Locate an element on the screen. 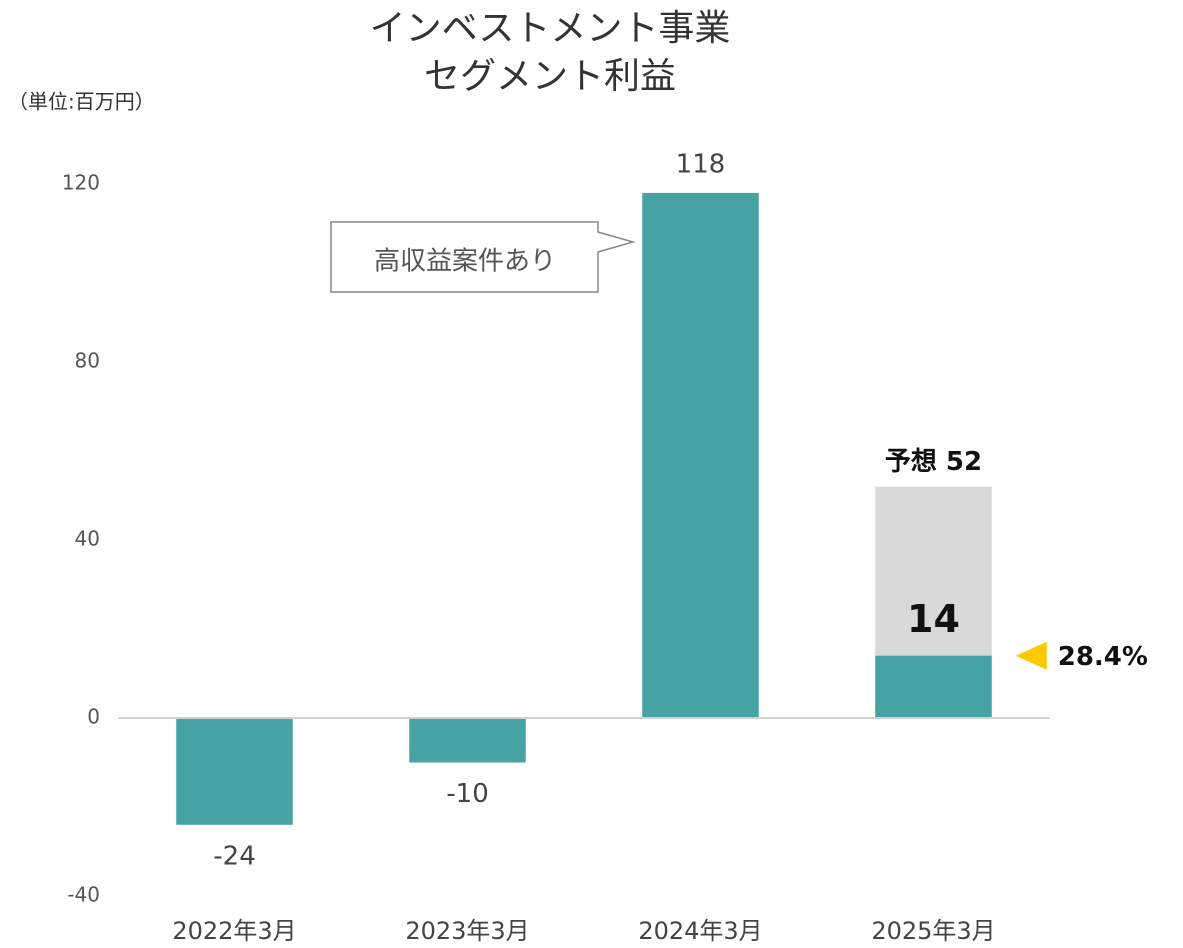 The height and width of the screenshot is (948, 1183). chart-title: セグメント利益 is located at coordinates (550, 76).